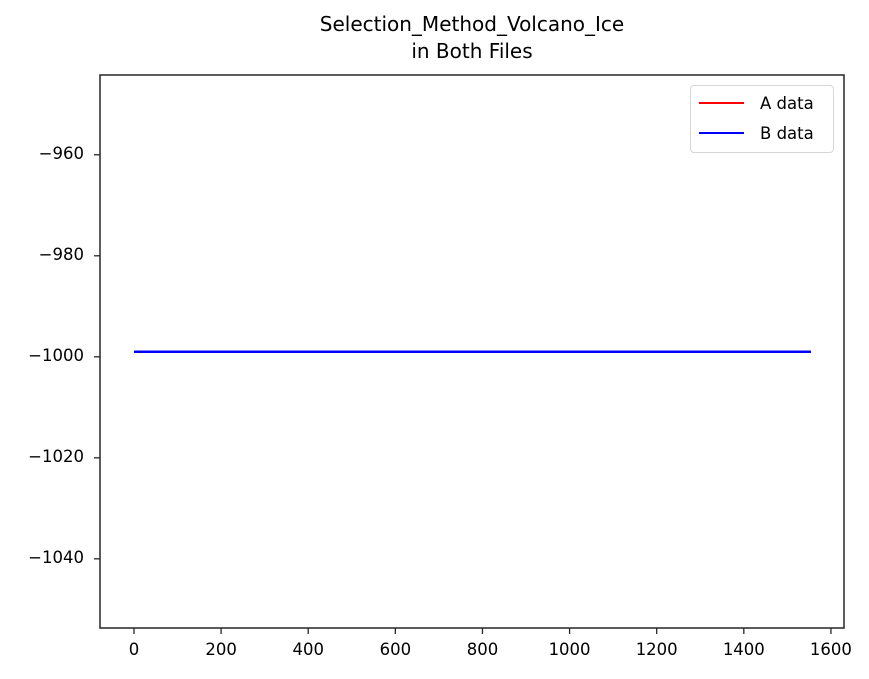 This screenshot has width=869, height=679. Describe the element at coordinates (756, 133) in the screenshot. I see `legend-item-b: B data` at that location.